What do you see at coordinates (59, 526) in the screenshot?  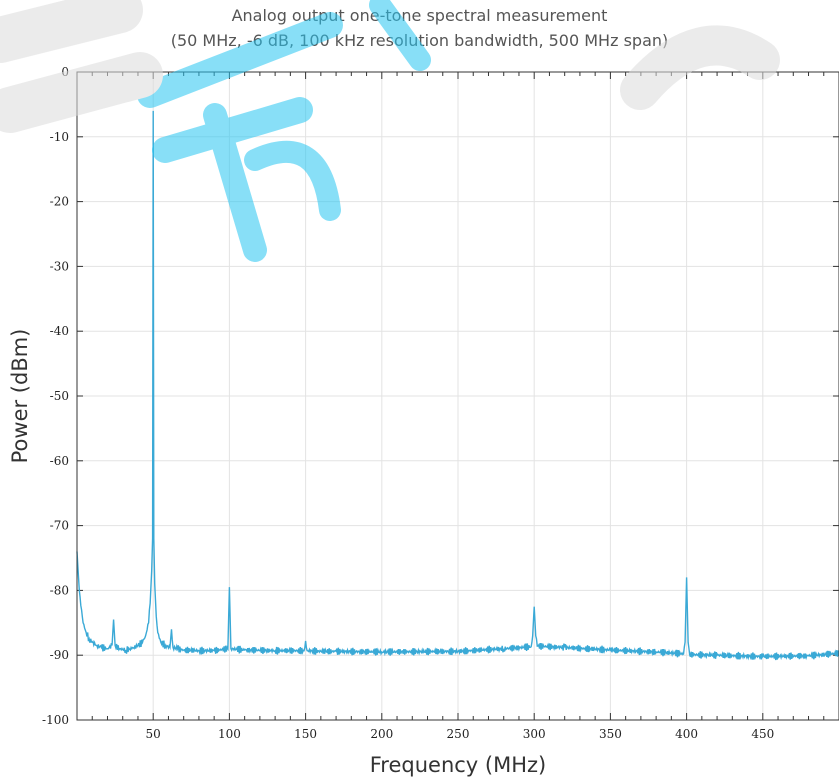 I see `y-tick-label: -70` at bounding box center [59, 526].